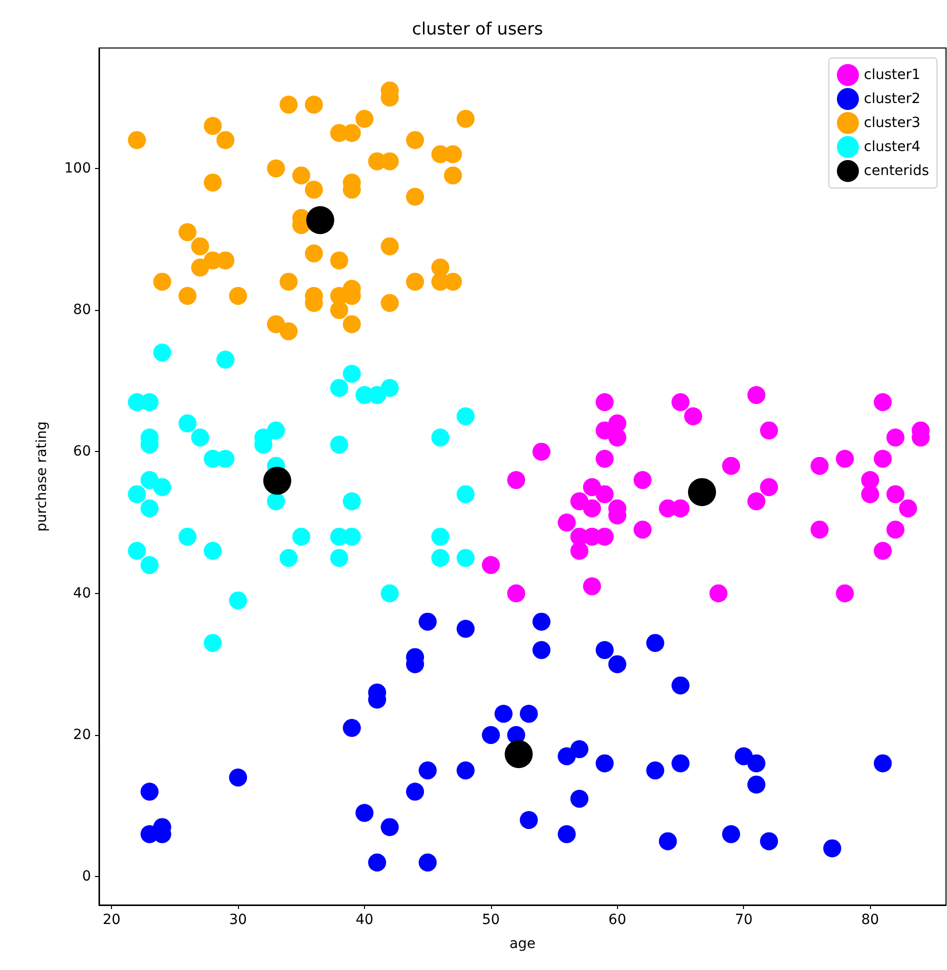 The image size is (947, 970). What do you see at coordinates (491, 920) in the screenshot?
I see `x-tick-label: 50` at bounding box center [491, 920].